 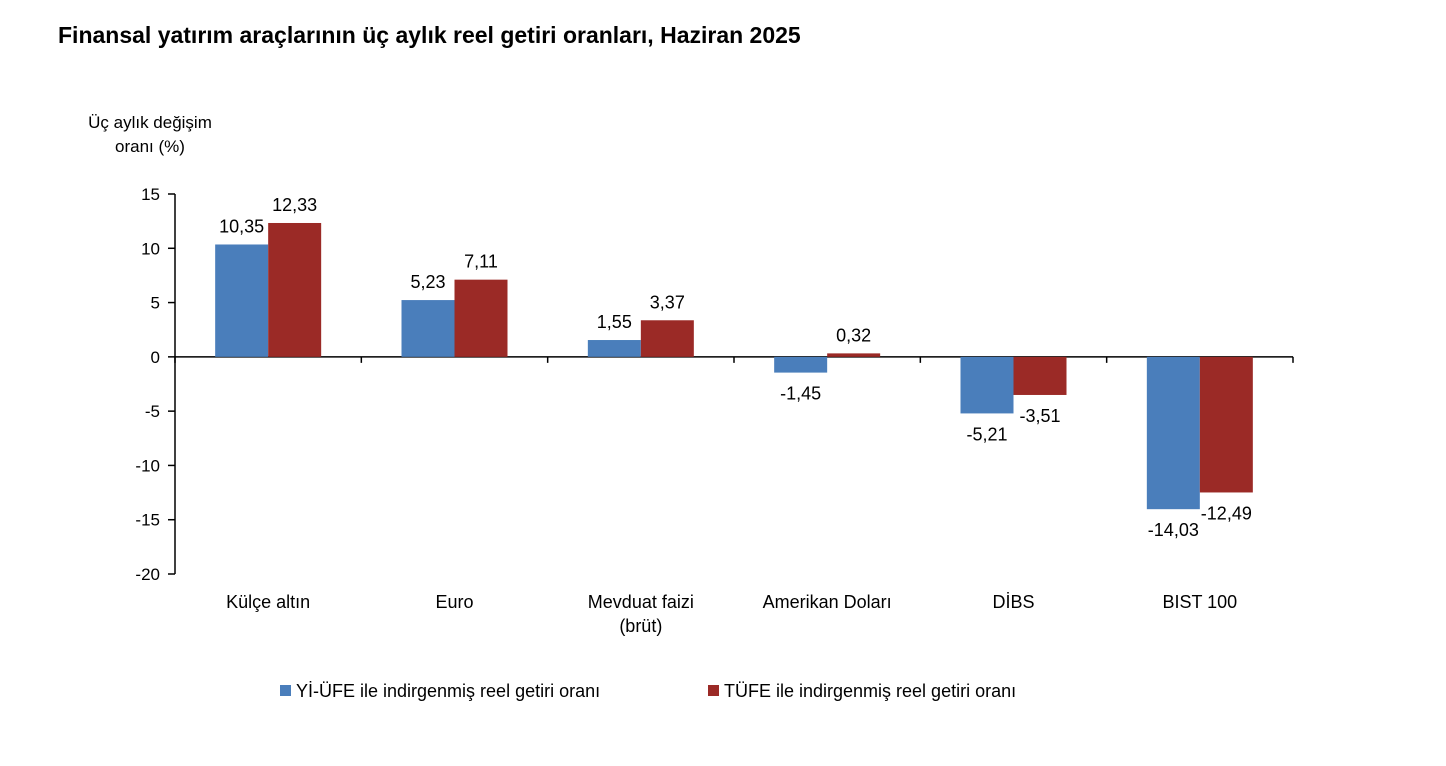 What do you see at coordinates (241, 226) in the screenshot?
I see `data-label: 10,35` at bounding box center [241, 226].